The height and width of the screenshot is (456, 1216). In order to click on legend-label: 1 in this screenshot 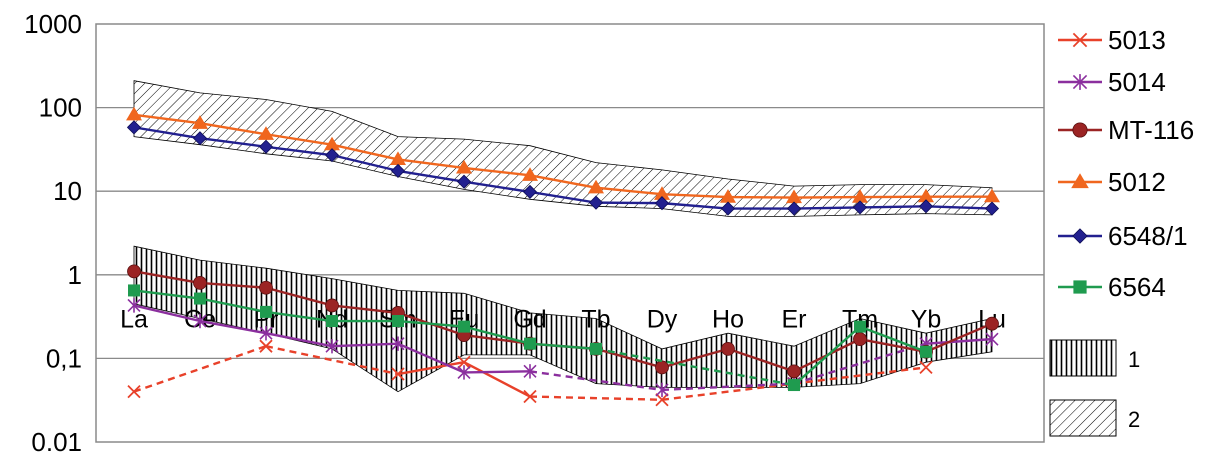, I will do `click(1134, 359)`.